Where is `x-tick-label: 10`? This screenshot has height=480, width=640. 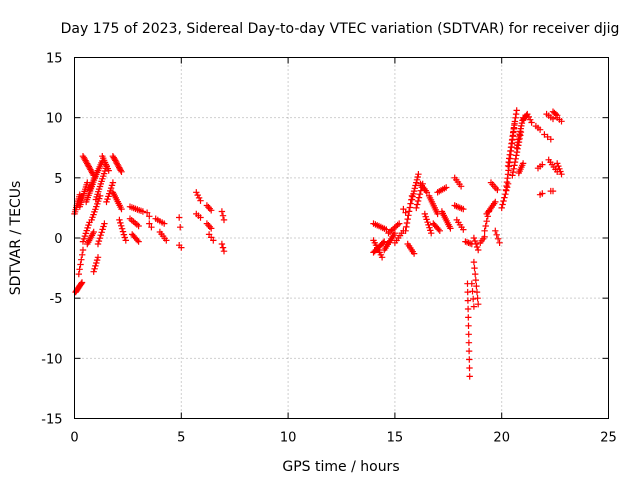 x-tick-label: 10 is located at coordinates (288, 438).